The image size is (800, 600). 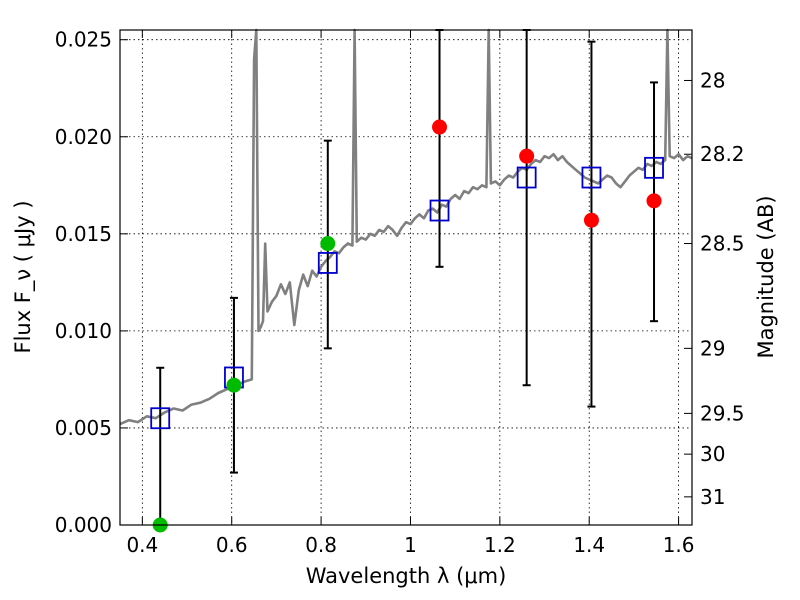 What do you see at coordinates (679, 545) in the screenshot?
I see `x-tick-label: 1.6` at bounding box center [679, 545].